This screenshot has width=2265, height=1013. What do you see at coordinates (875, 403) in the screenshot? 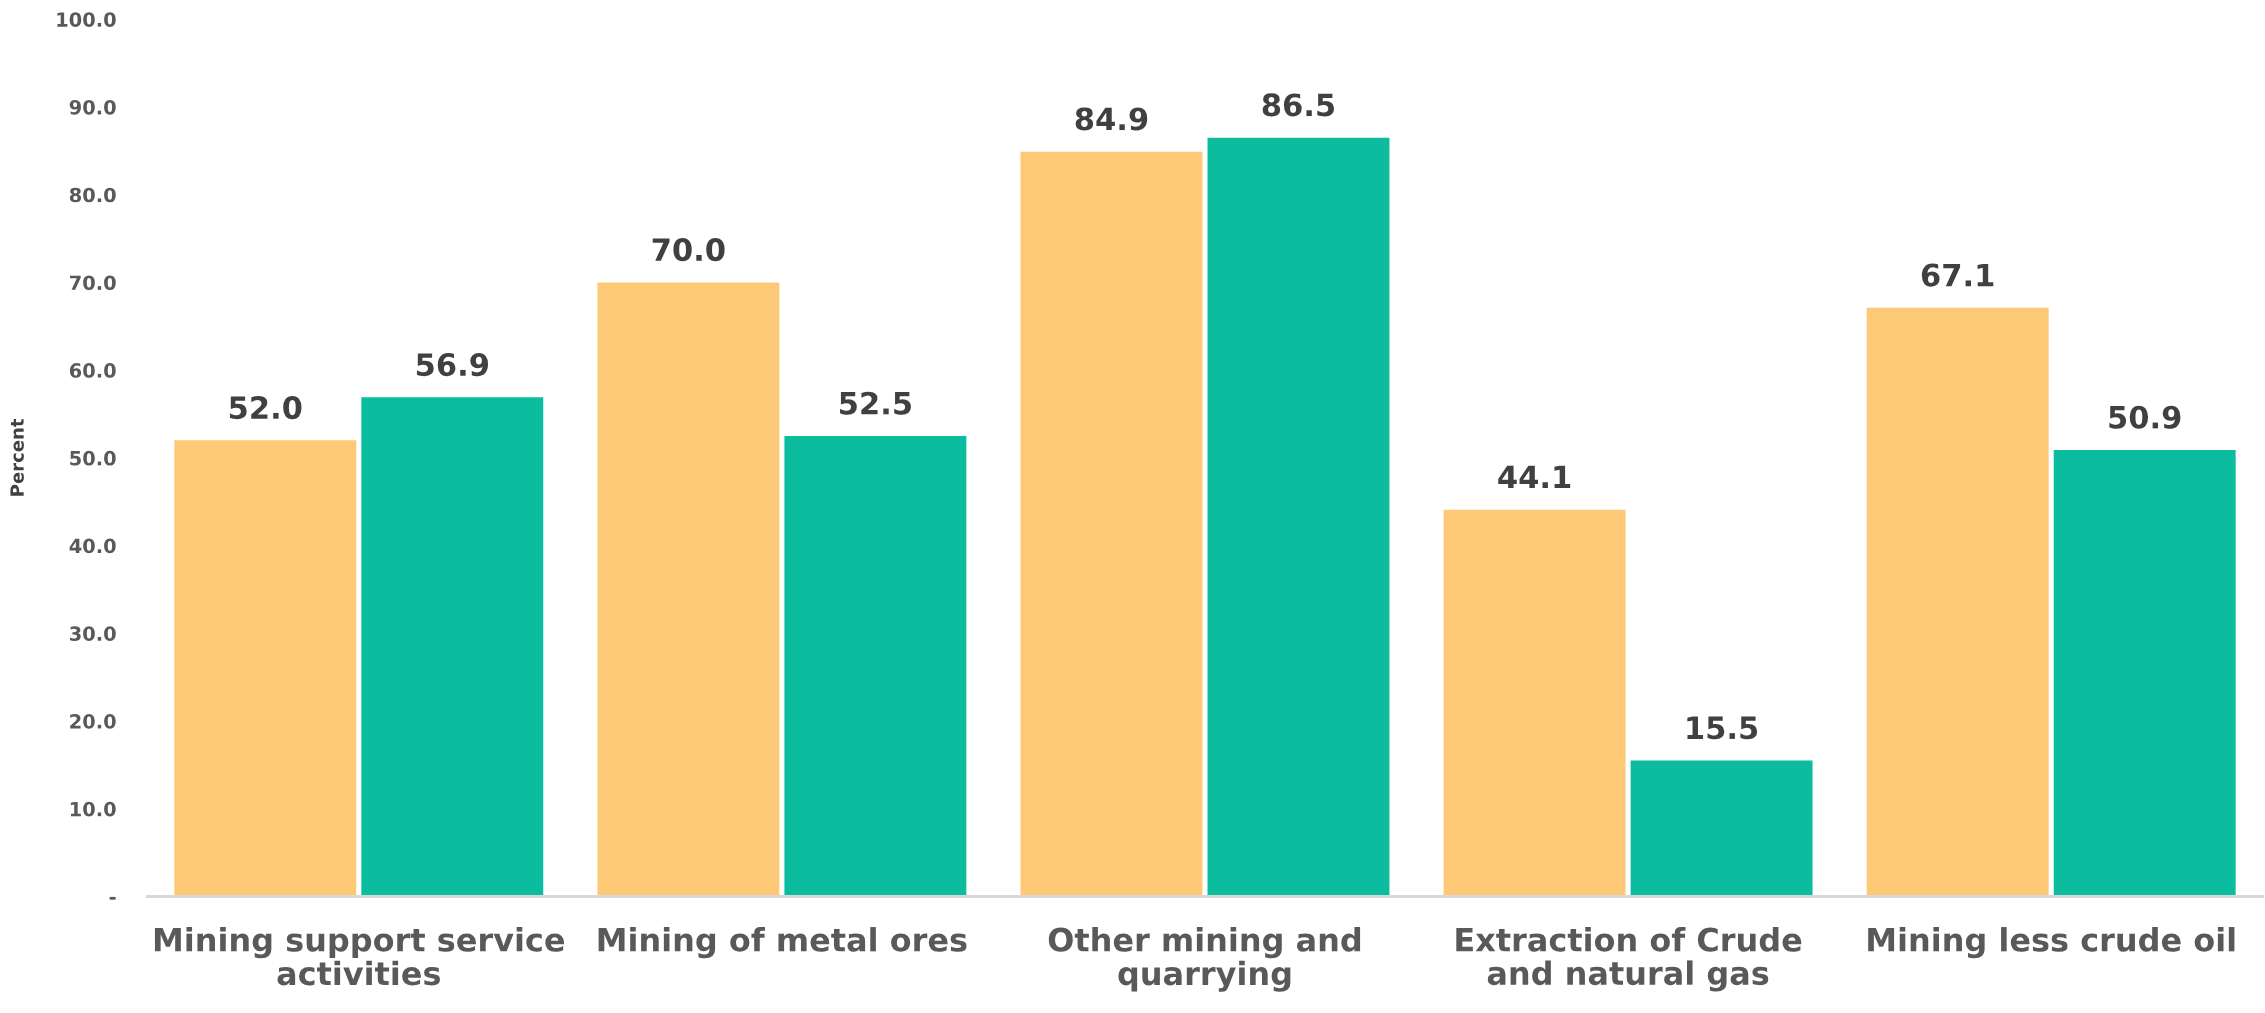
I see `data-label: 52.5` at bounding box center [875, 403].